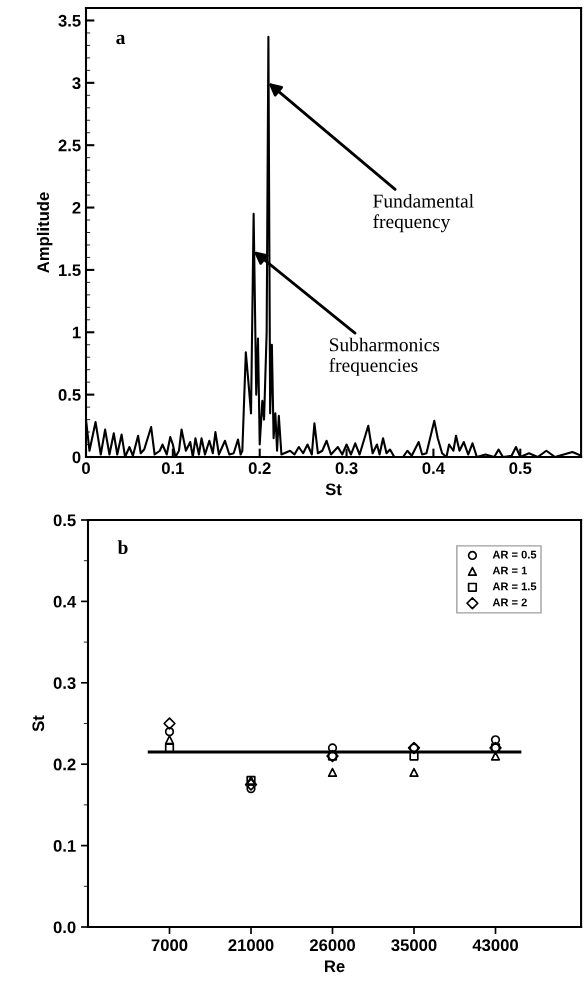 Image resolution: width=584 pixels, height=1004 pixels. I want to click on x-tick-label: 26000, so click(332, 945).